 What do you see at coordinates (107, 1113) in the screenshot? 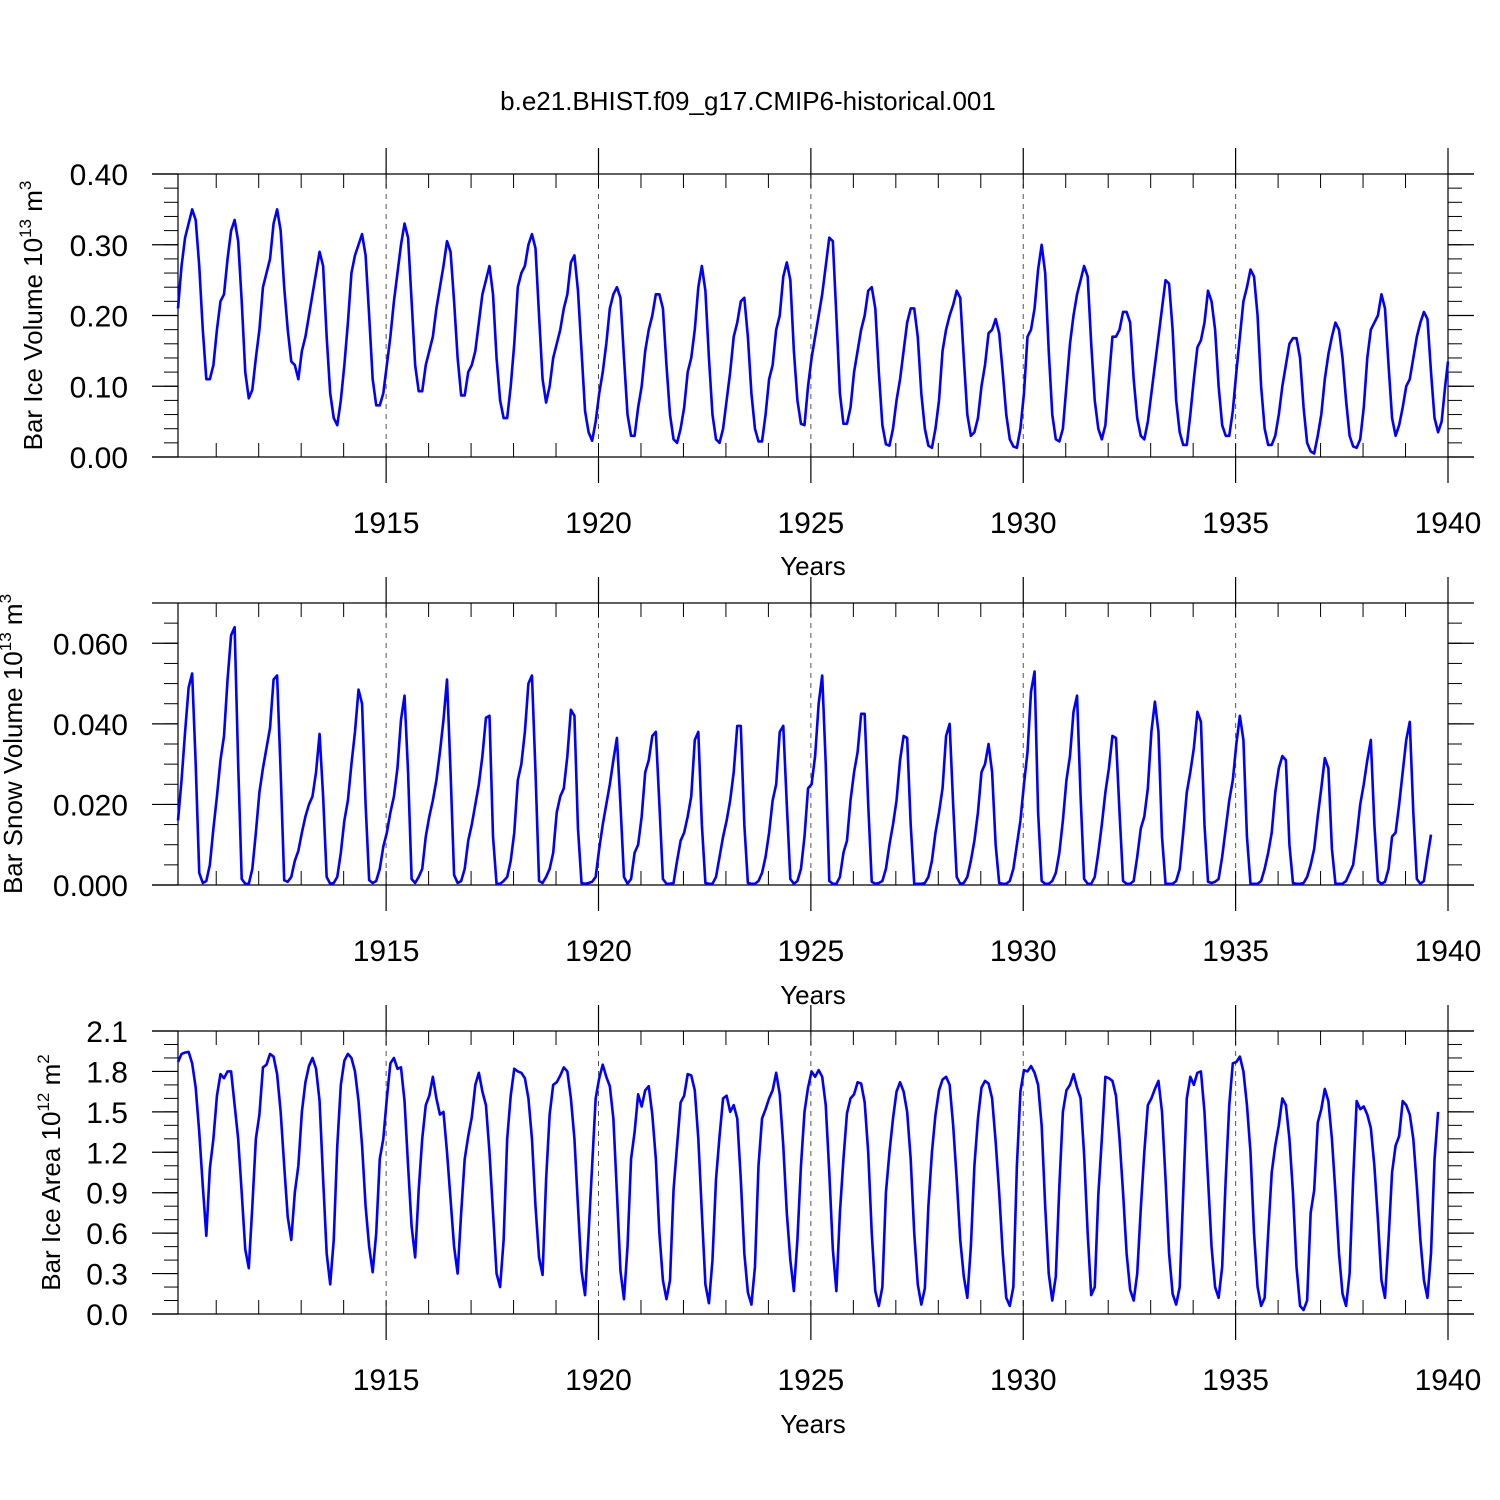
I see `y-tick-label: 1.5` at bounding box center [107, 1113].